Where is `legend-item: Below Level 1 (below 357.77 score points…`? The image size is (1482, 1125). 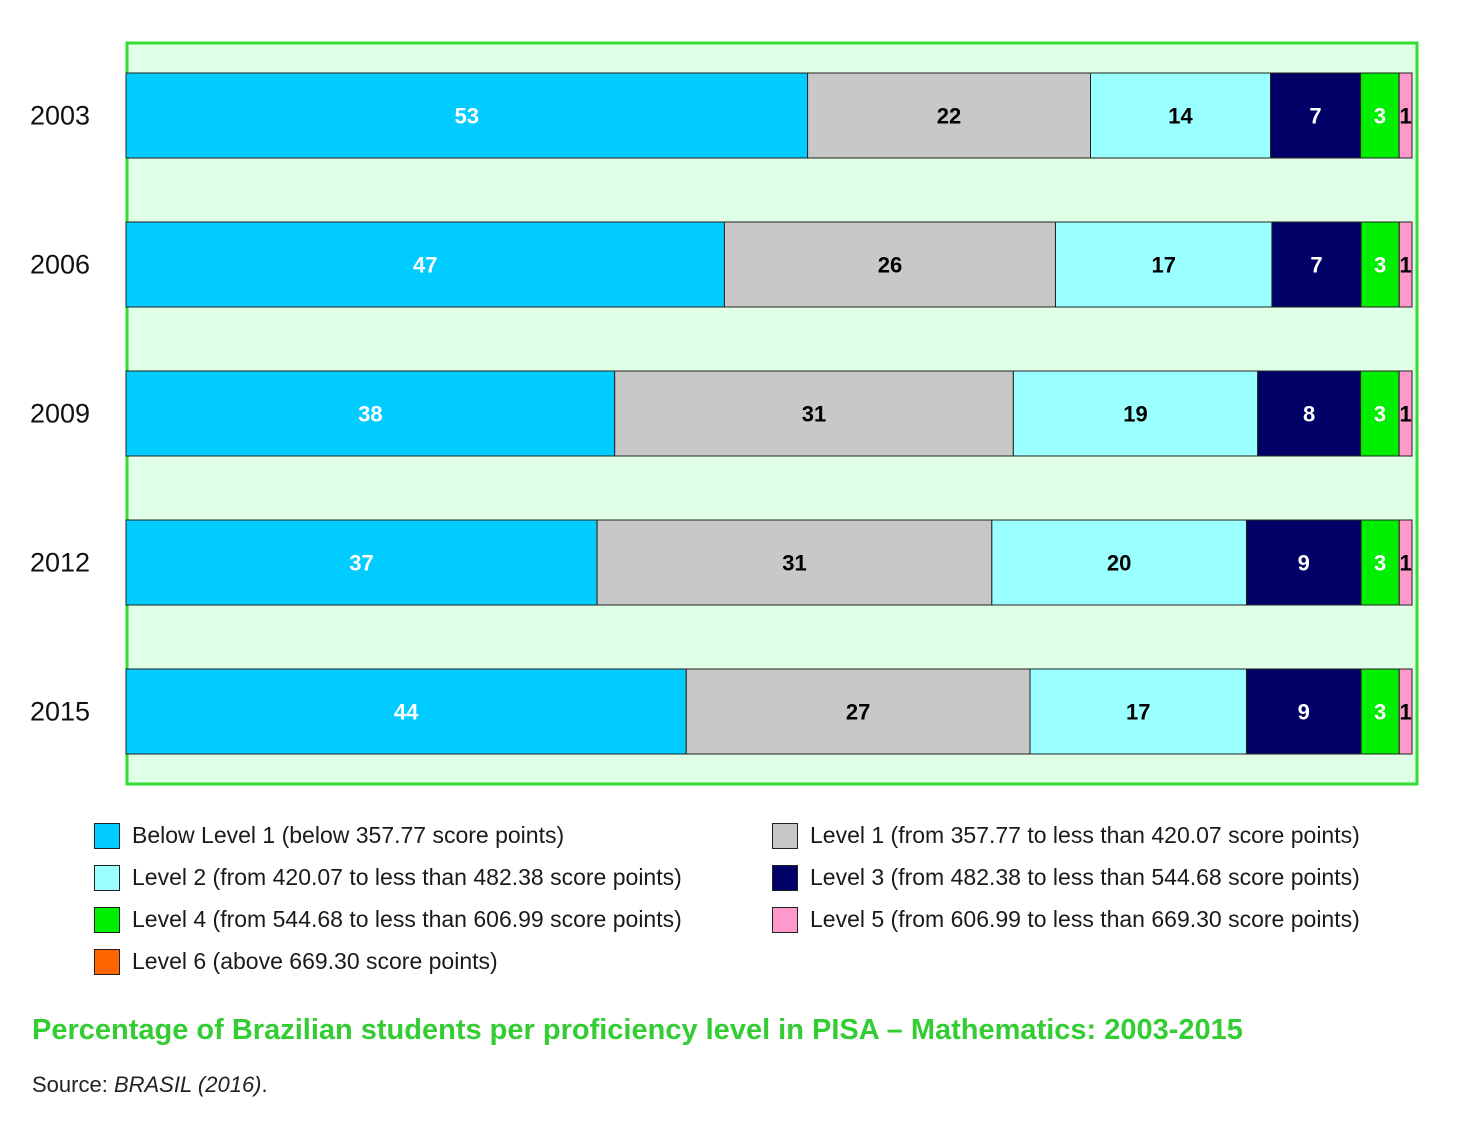 legend-item: Below Level 1 (below 357.77 score points… is located at coordinates (329, 835).